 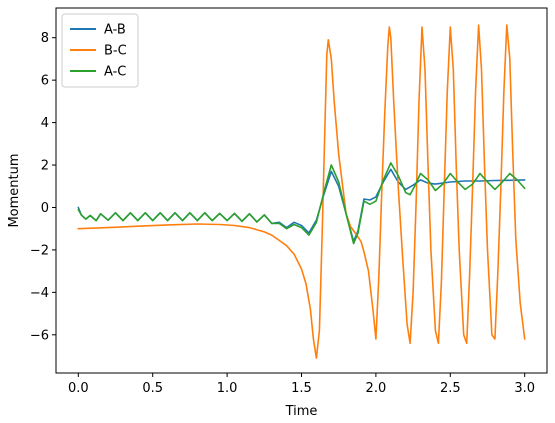 What do you see at coordinates (45, 123) in the screenshot?
I see `y-tick-label: 4` at bounding box center [45, 123].